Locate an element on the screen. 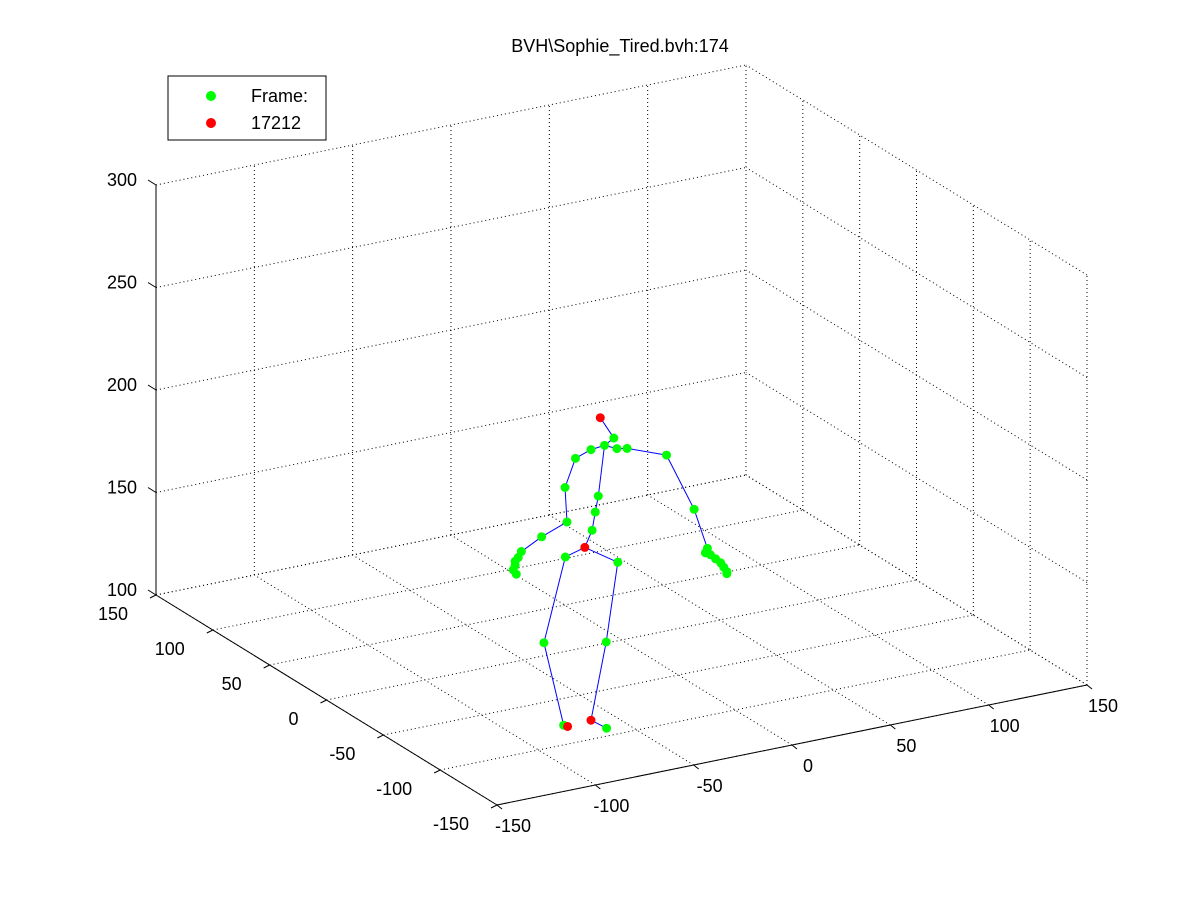 This screenshot has height=901, width=1201. joint-l_finger4 is located at coordinates (516, 574).